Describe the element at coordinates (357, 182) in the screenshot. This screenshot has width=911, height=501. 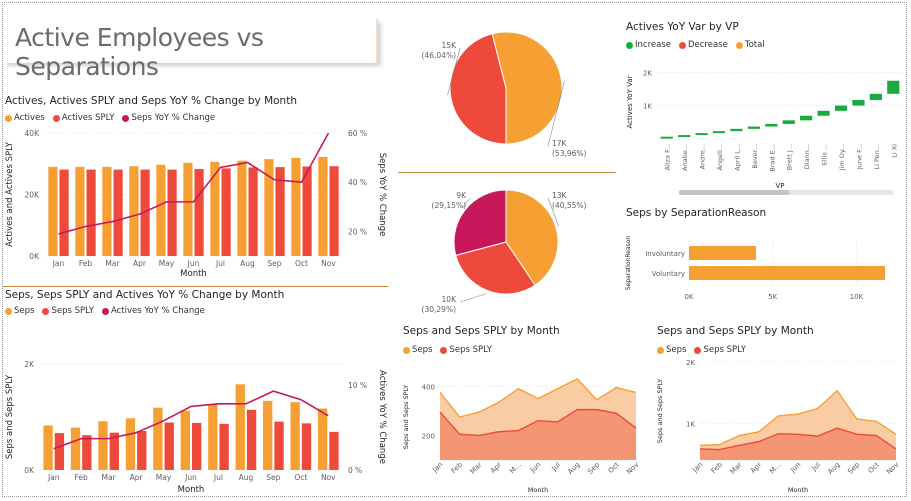
I see `y2-tick-label: 40 %` at that location.